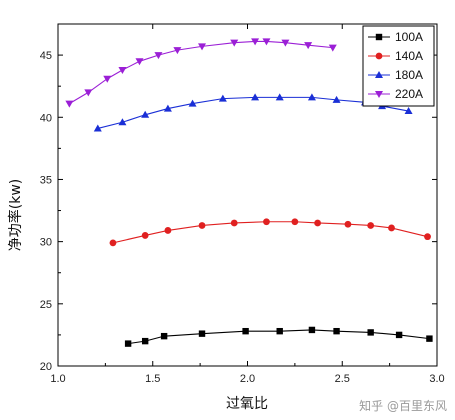 The image size is (455, 420). Describe the element at coordinates (278, 336) in the screenshot. I see `series-100A` at that location.